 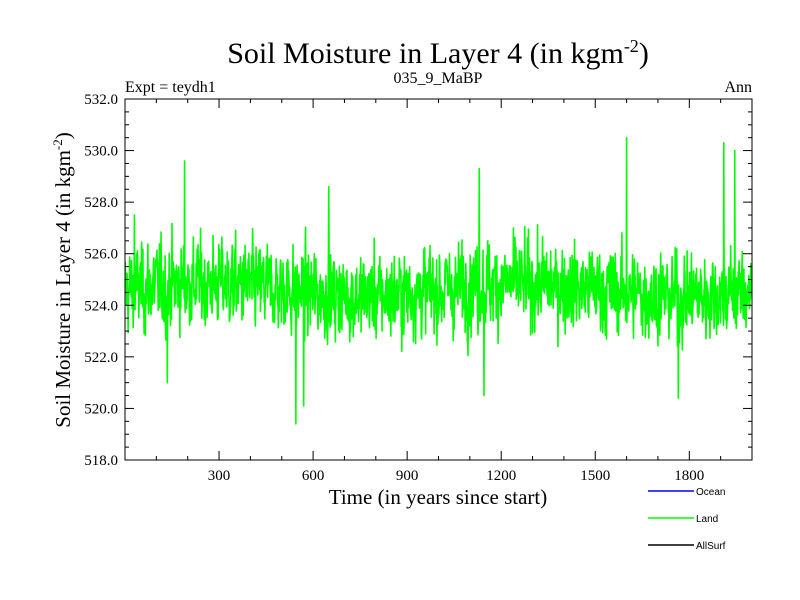 I want to click on y-tick-label: 524.0, so click(x=101, y=306).